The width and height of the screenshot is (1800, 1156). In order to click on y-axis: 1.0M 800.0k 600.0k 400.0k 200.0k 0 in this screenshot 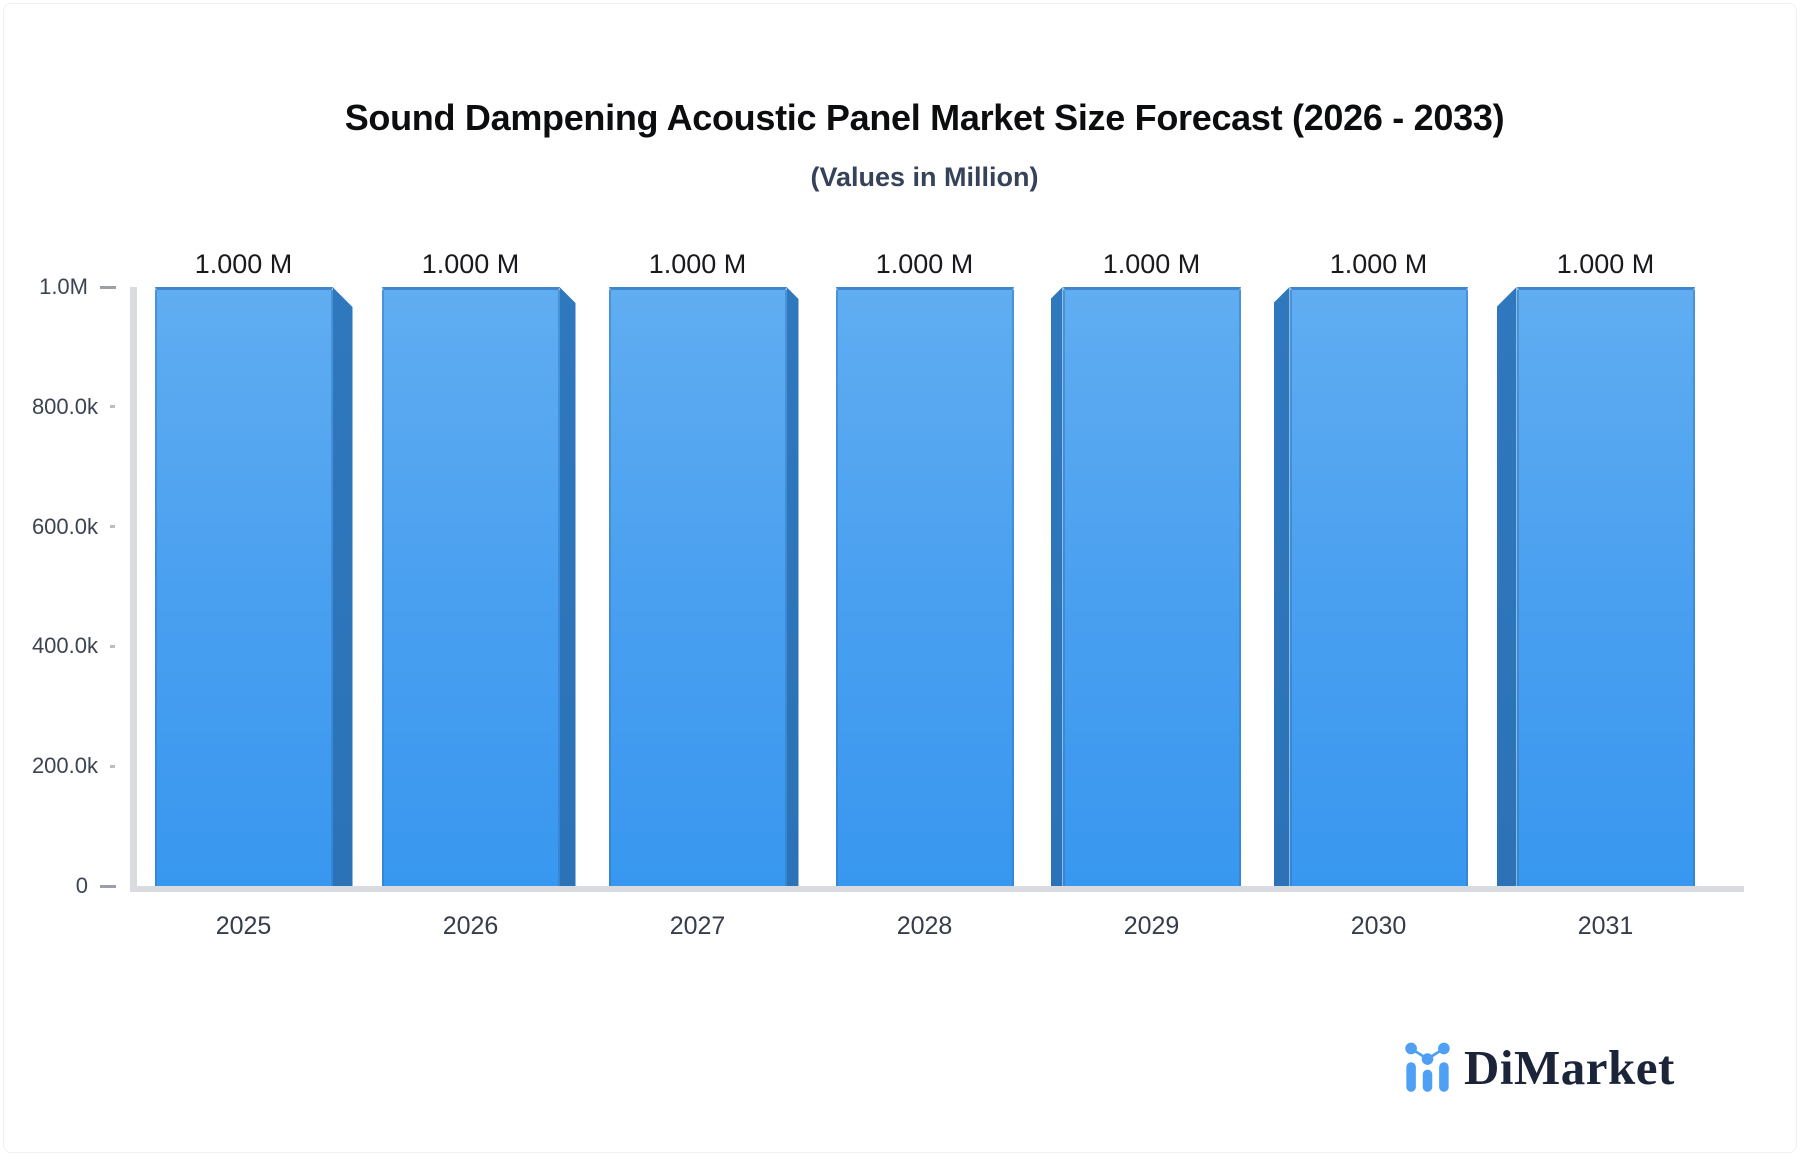, I will do `click(65, 586)`.